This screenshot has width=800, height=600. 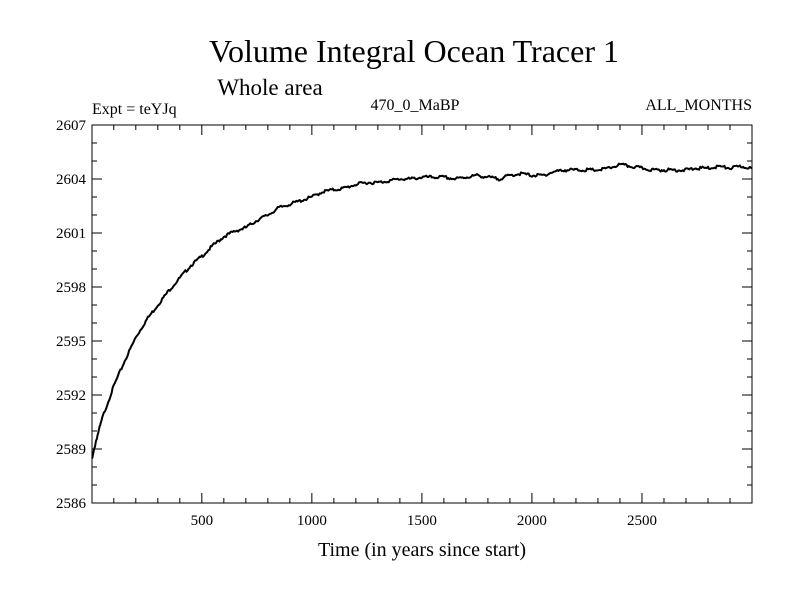 I want to click on y-tick-labels: 2586 2589 2592 2595 2598 2601 2604 2607, so click(x=71, y=315).